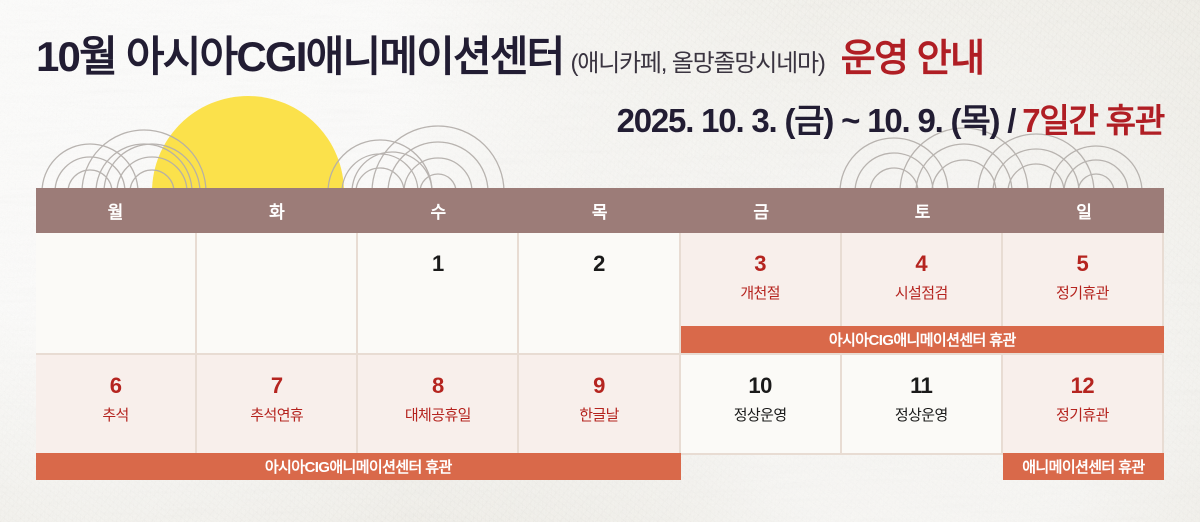 This screenshot has height=522, width=1200. I want to click on title-venues-text: (애니카페, 올망졸망시네마), so click(698, 63).